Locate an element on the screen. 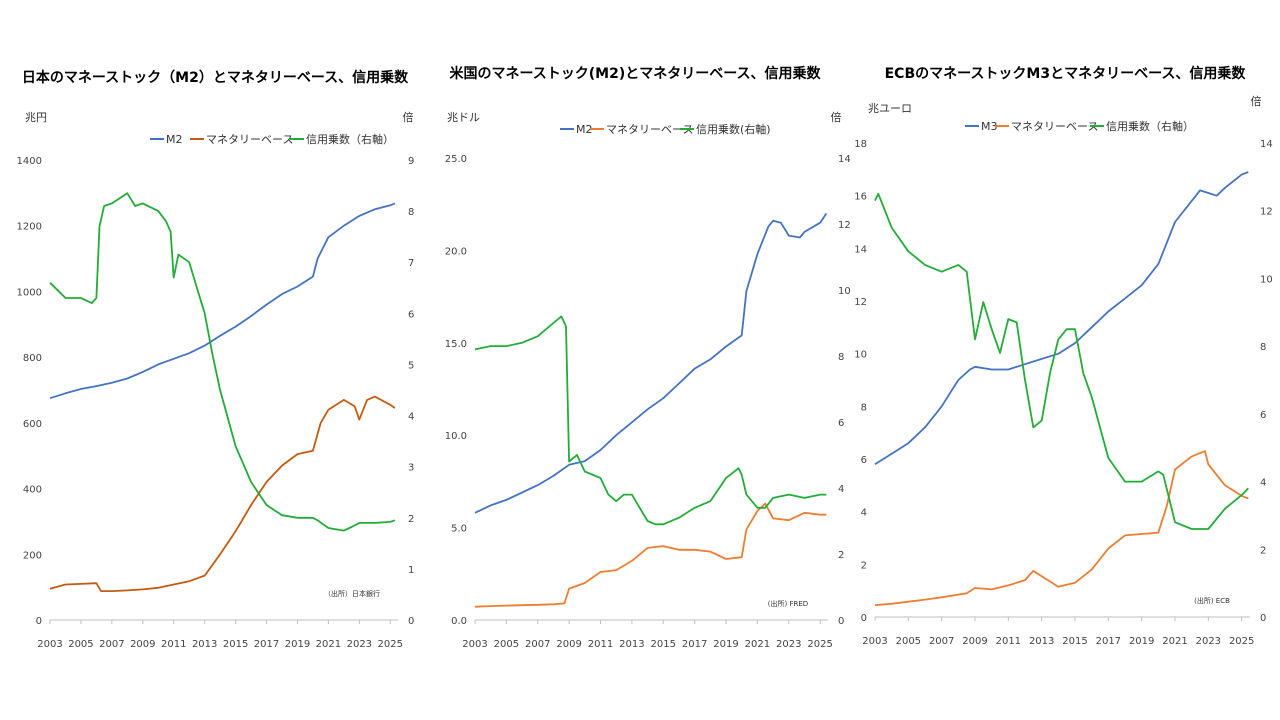  right-tick-label: 3 is located at coordinates (411, 468).